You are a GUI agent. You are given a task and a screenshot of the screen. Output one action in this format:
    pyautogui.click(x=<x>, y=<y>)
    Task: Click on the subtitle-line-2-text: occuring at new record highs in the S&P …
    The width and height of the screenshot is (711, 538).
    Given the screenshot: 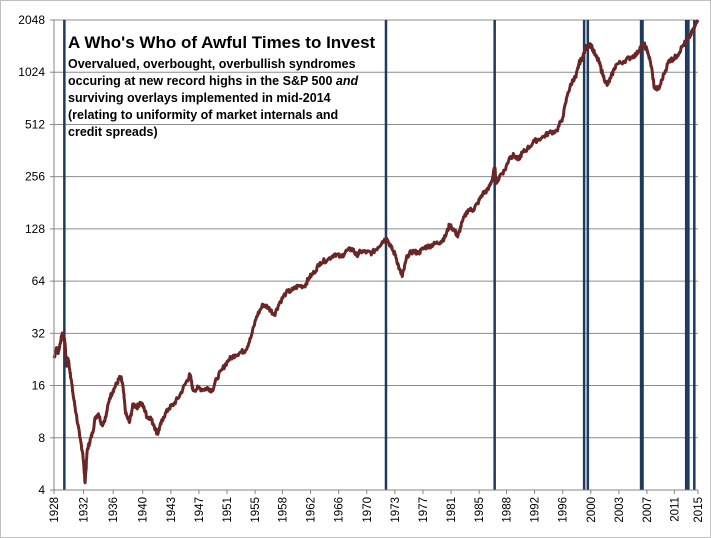 What is the action you would take?
    pyautogui.click(x=202, y=81)
    